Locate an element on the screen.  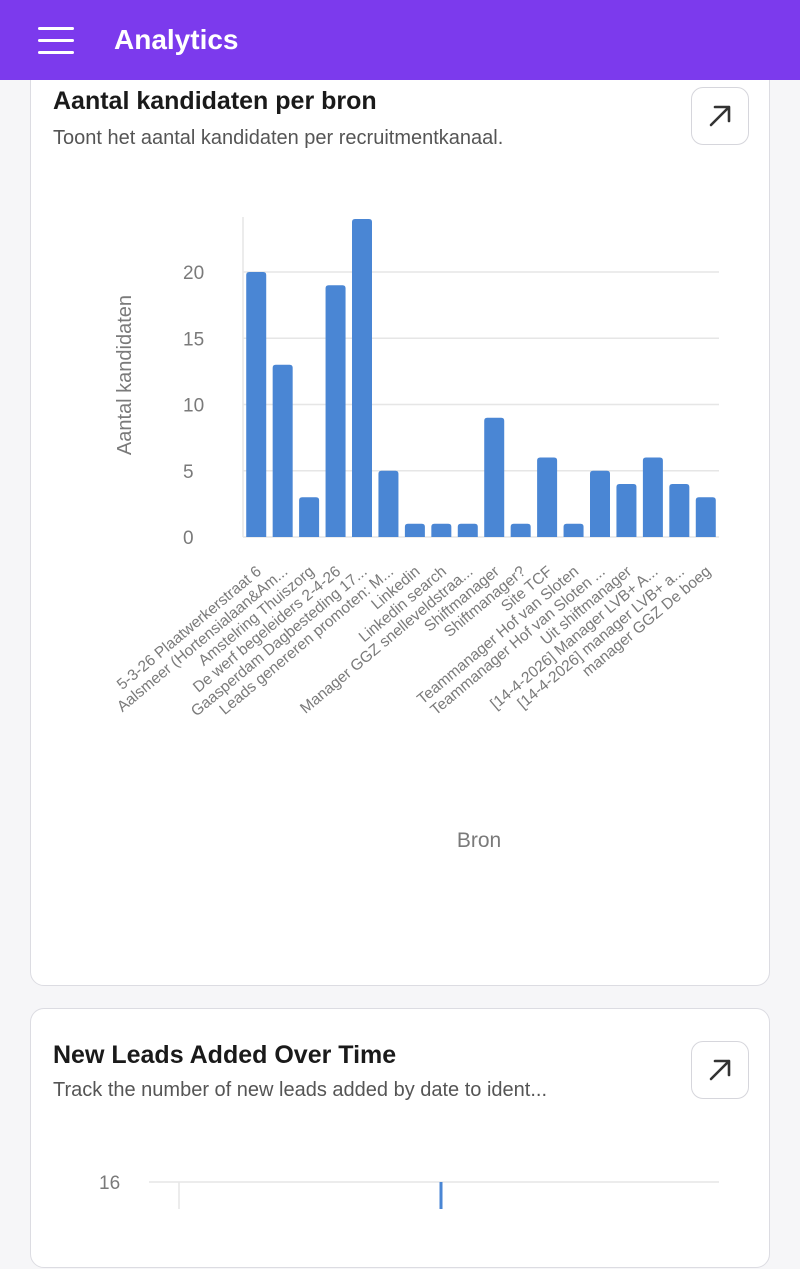
line-chart: 16 is located at coordinates (409, 1191).